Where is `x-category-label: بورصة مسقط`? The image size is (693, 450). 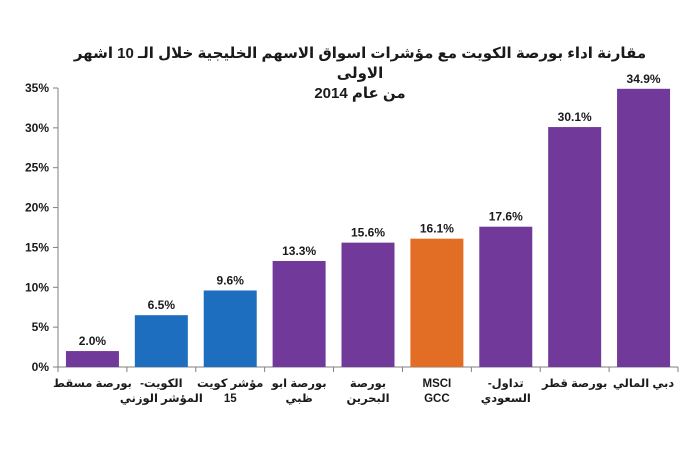 x-category-label: بورصة مسقط is located at coordinates (92, 384).